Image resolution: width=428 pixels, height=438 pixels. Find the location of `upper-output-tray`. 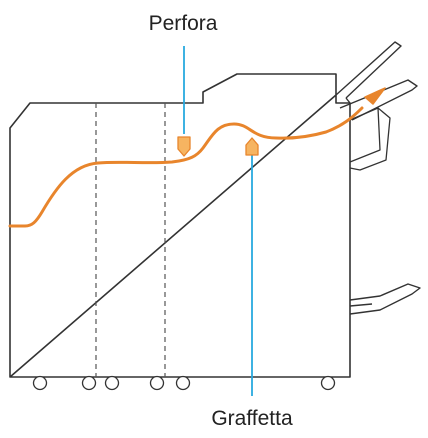

upper-output-tray is located at coordinates (376, 81).